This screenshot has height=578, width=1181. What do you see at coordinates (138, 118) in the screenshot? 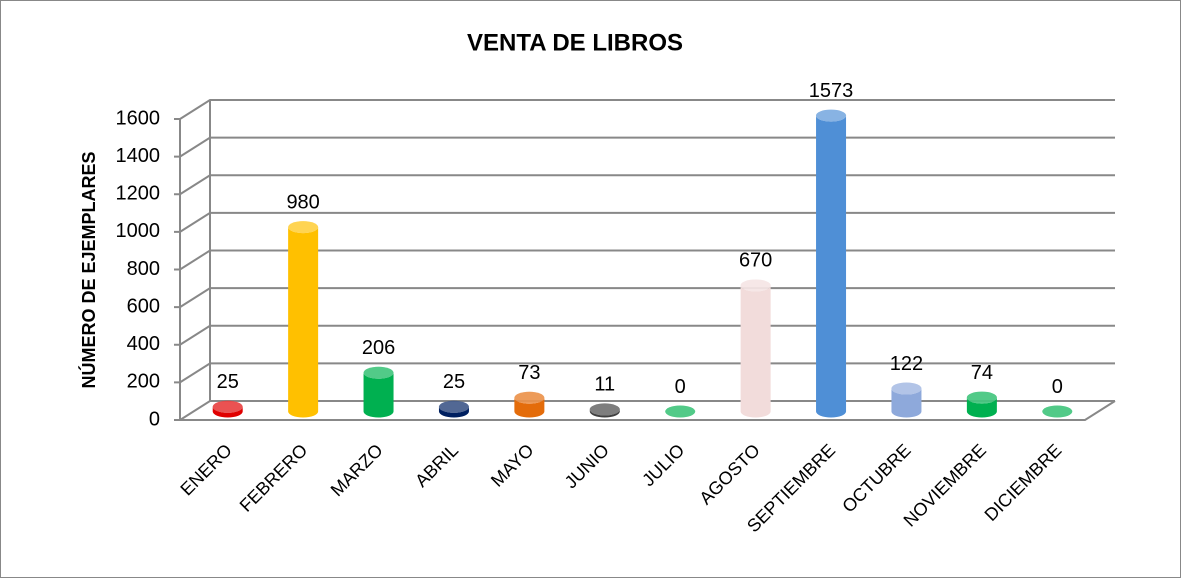
I see `y-tick-label: 1600` at bounding box center [138, 118].